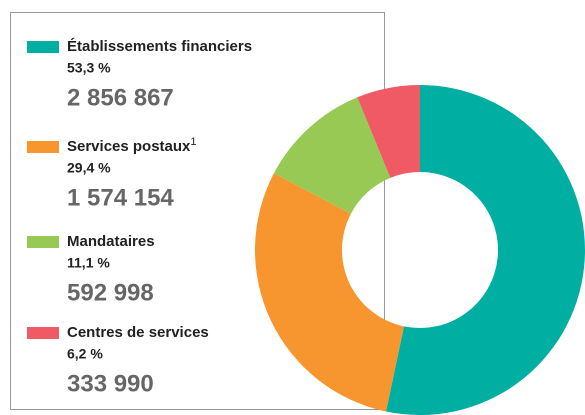 This screenshot has width=585, height=415. Describe the element at coordinates (88, 263) in the screenshot. I see `percent-label: 11,1 %` at that location.